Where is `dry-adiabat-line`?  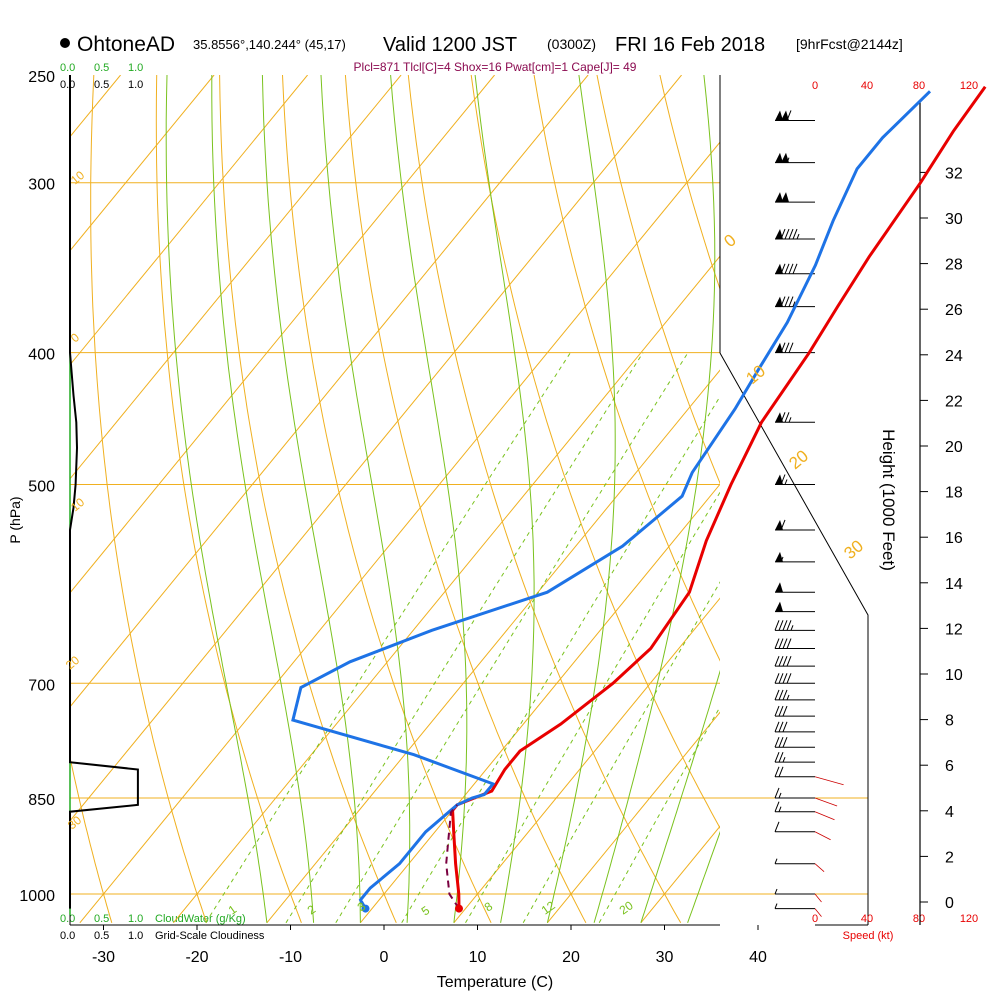 dry-adiabat-line is located at coordinates (228, 487).